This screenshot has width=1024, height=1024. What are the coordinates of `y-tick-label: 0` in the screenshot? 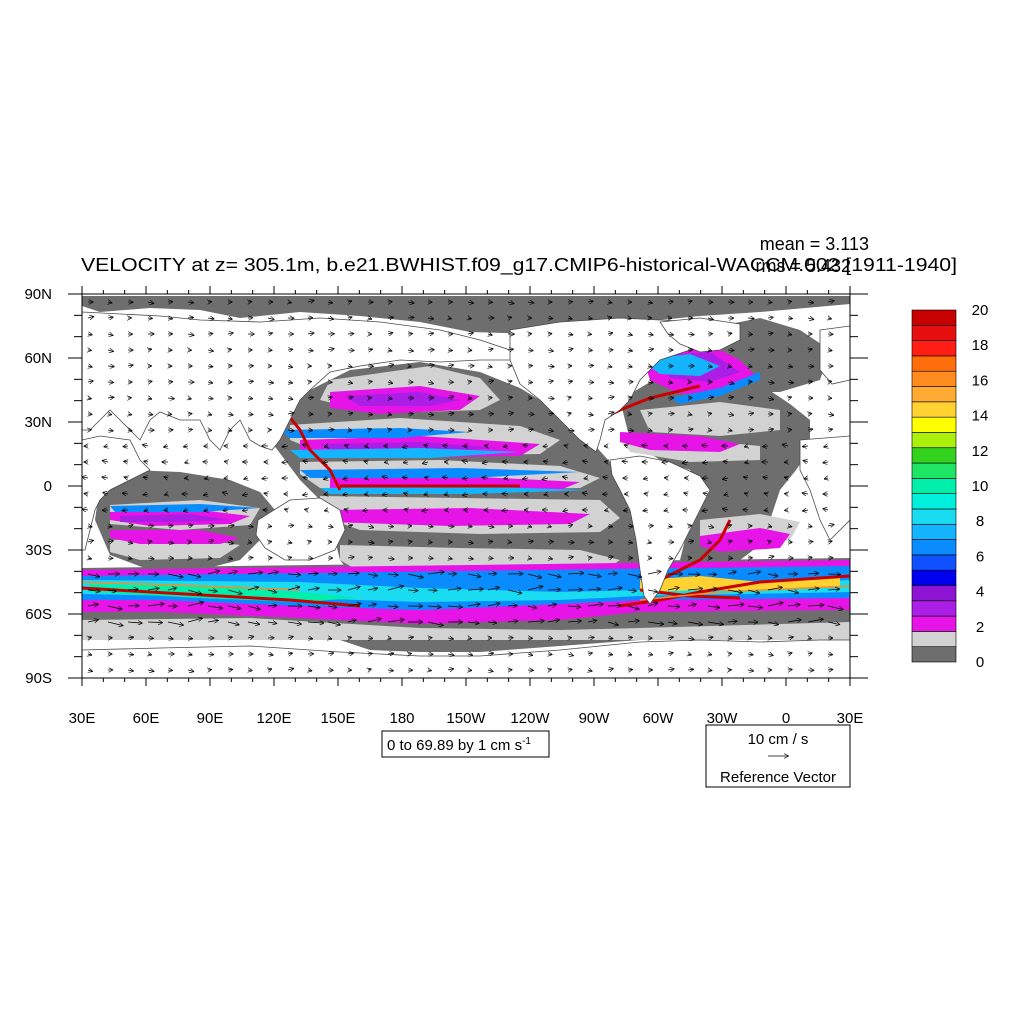 It's located at (48, 486).